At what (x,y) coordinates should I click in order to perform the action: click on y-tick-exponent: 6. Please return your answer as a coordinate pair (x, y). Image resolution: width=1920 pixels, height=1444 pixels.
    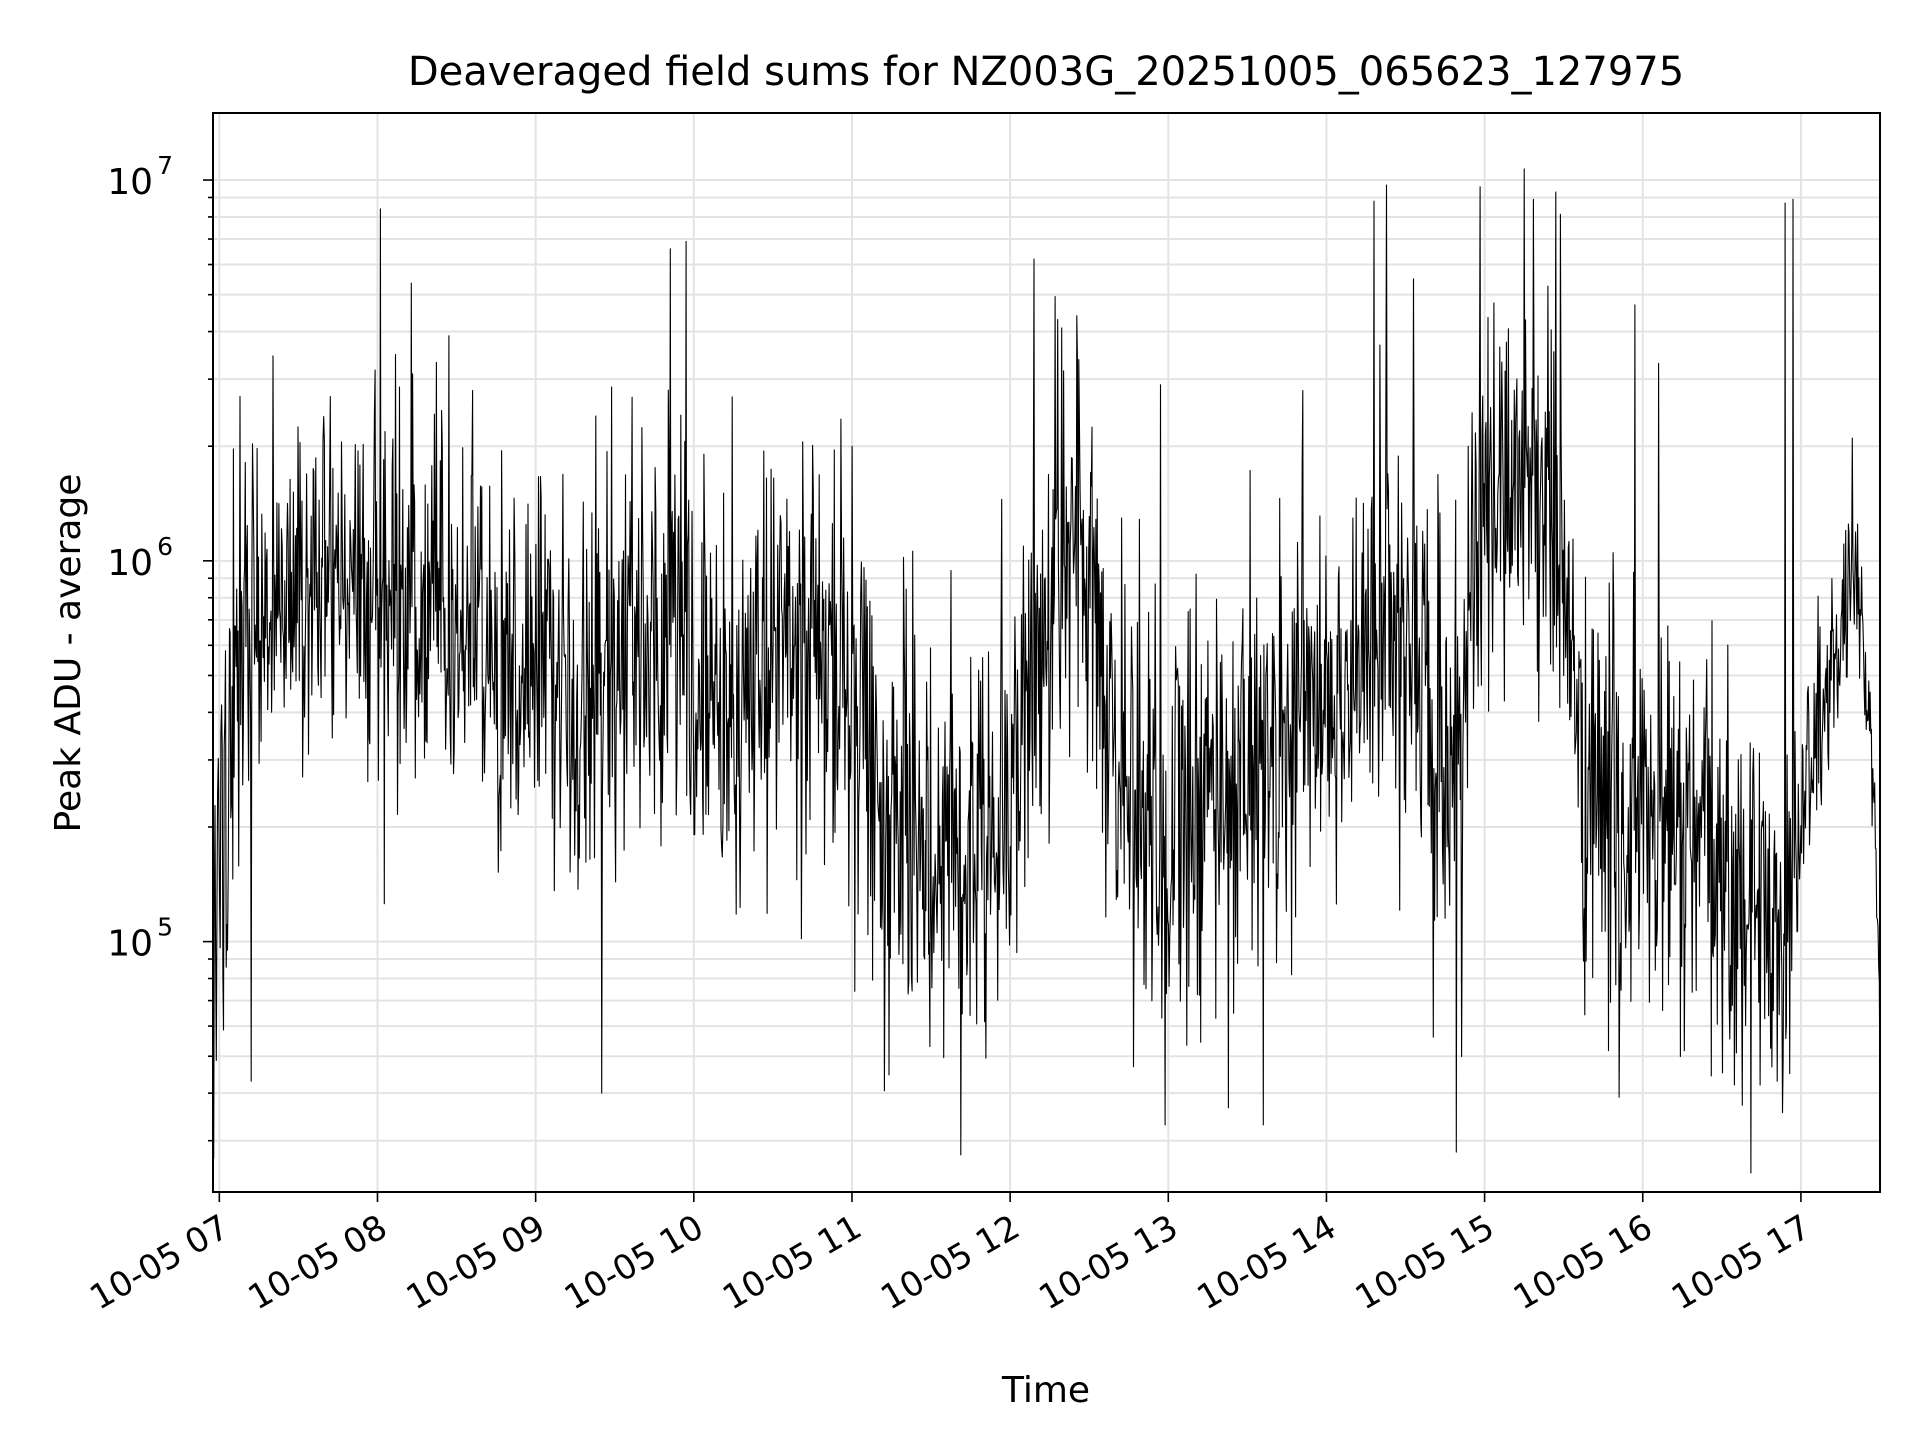
    Looking at the image, I should click on (165, 546).